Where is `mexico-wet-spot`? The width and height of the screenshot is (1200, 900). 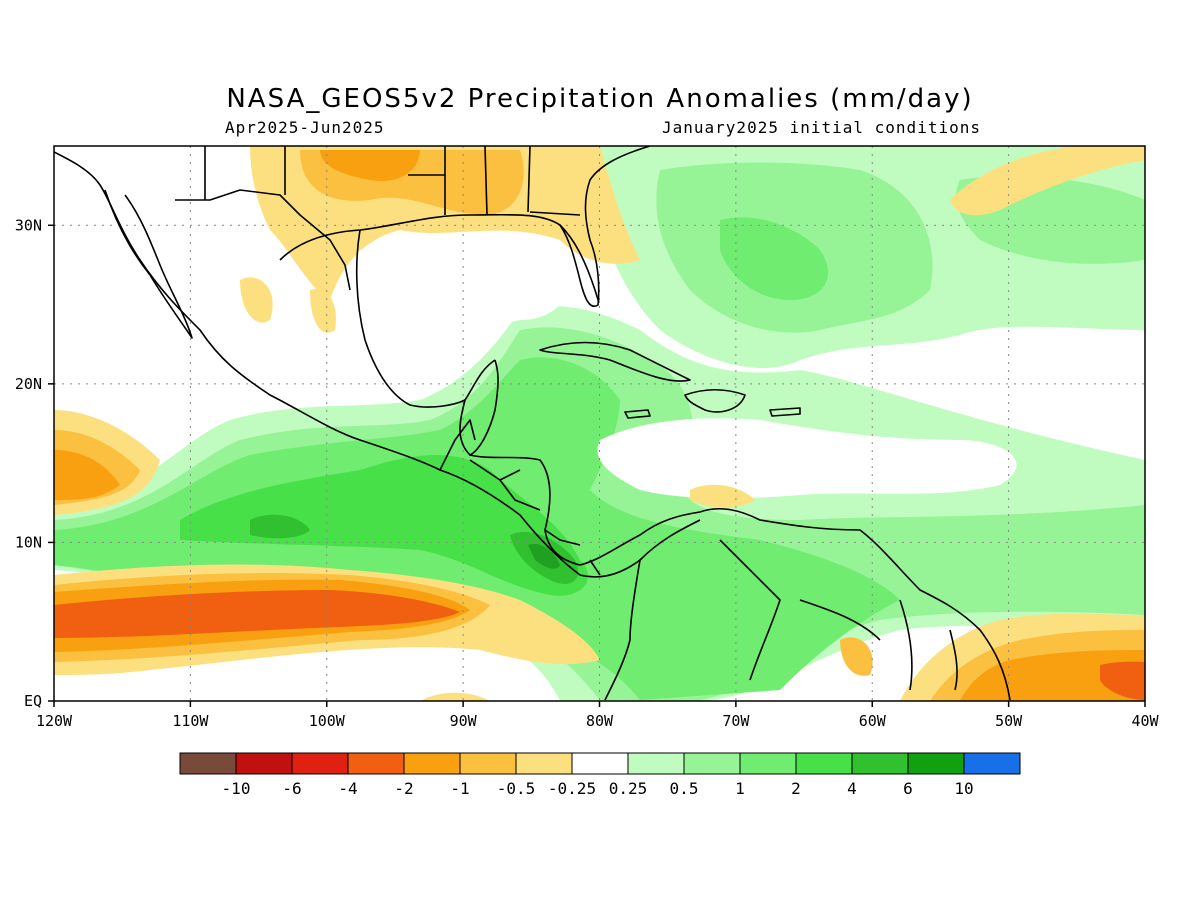
mexico-wet-spot is located at coordinates (280, 526).